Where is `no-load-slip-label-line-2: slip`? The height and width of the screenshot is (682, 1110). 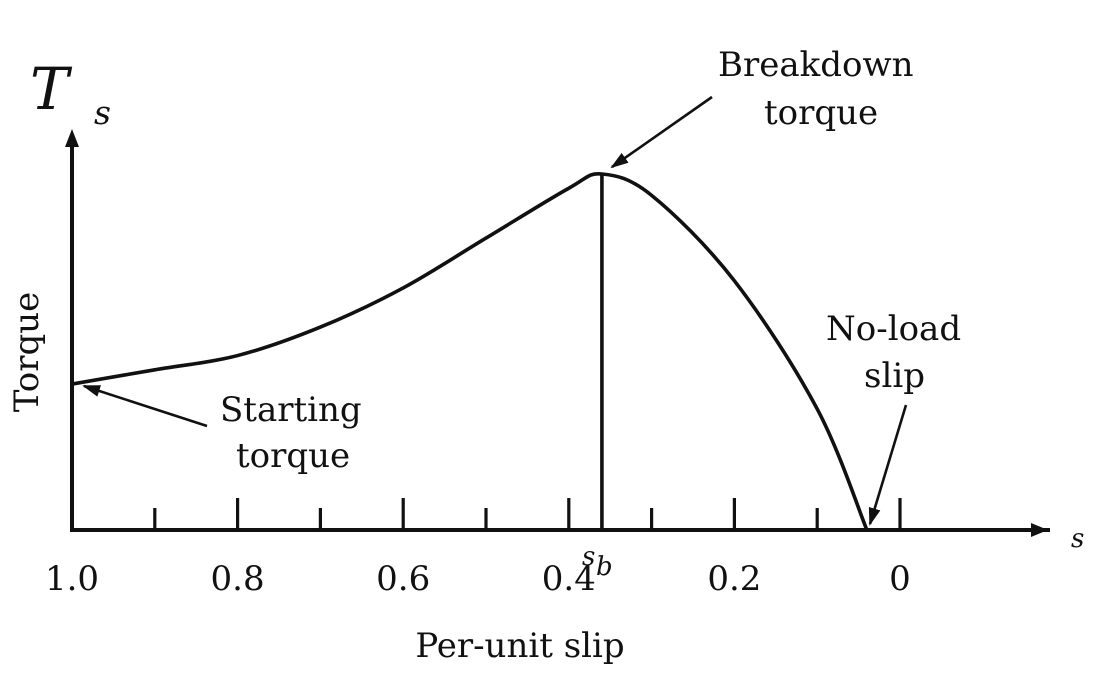 no-load-slip-label-line-2: slip is located at coordinates (894, 376).